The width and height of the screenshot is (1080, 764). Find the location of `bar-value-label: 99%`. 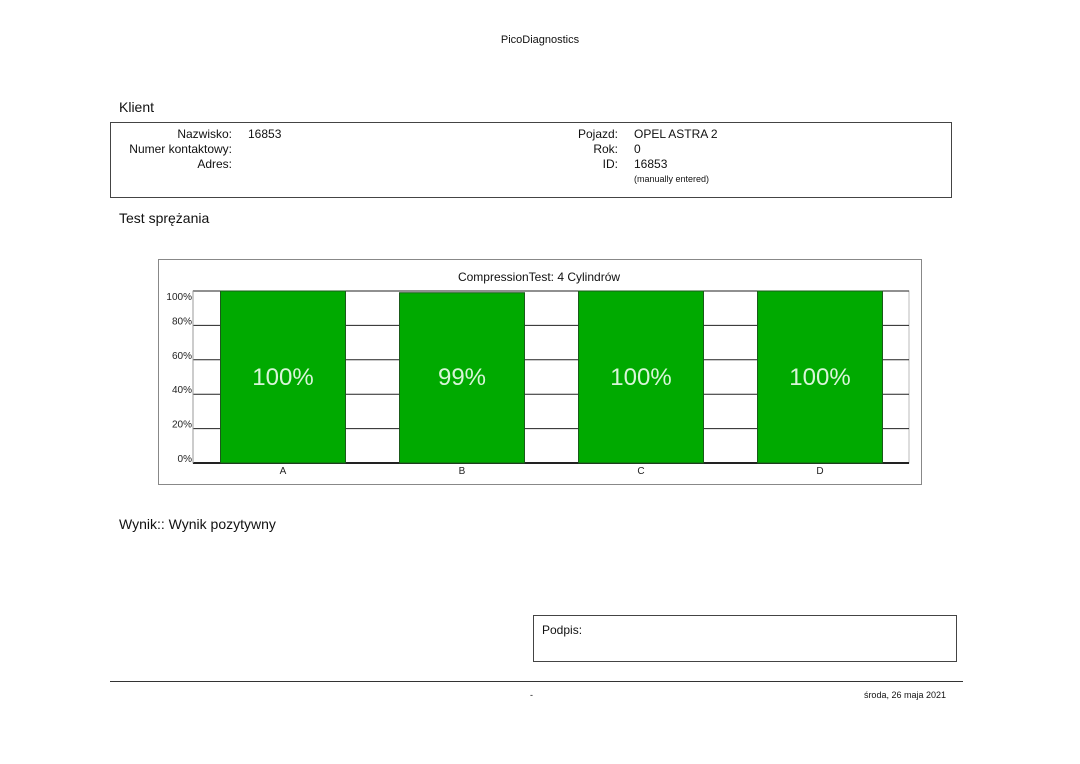

bar-value-label: 99% is located at coordinates (462, 377).